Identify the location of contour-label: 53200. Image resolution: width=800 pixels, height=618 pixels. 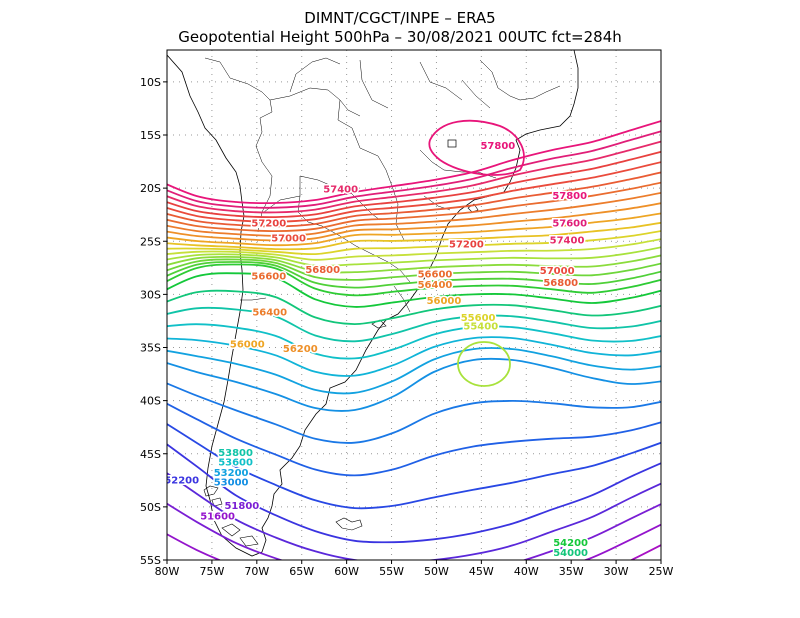
(231, 473).